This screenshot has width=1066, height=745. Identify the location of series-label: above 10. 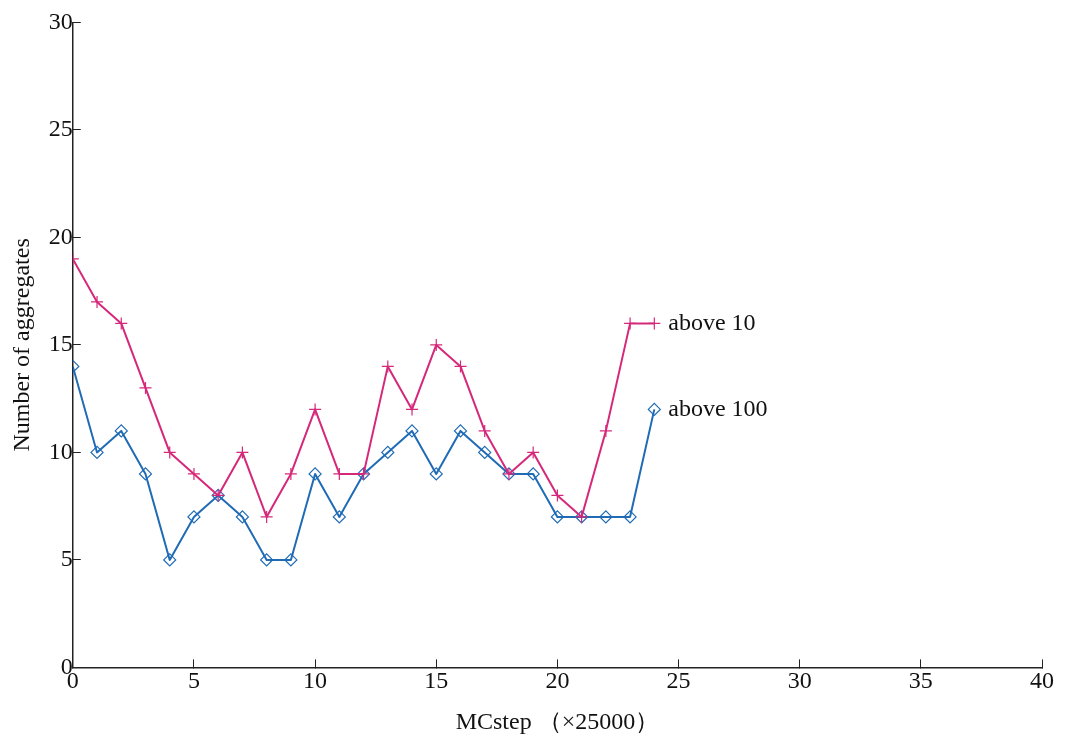
(712, 321).